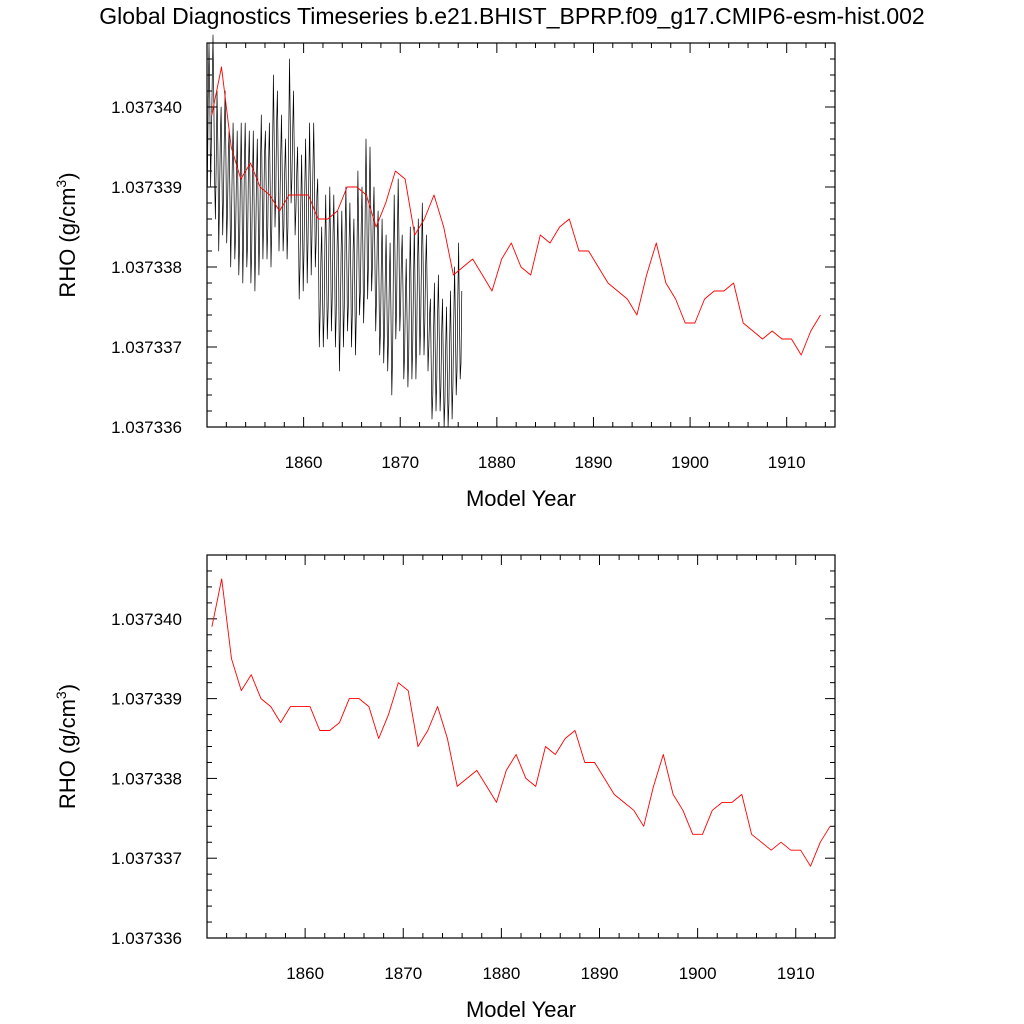 The image size is (1024, 1024). Describe the element at coordinates (335, 231) in the screenshot. I see `monthly-series-line` at that location.